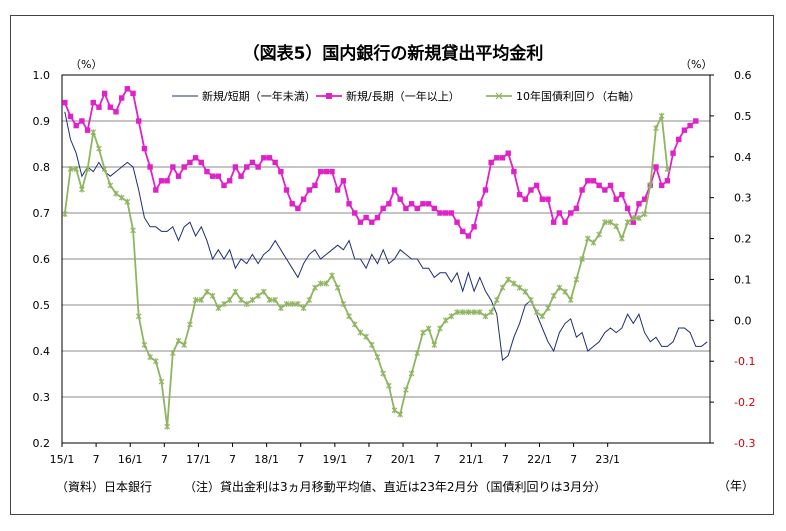  What do you see at coordinates (744, 443) in the screenshot?
I see `y-right-tick-label: -0.3` at bounding box center [744, 443].